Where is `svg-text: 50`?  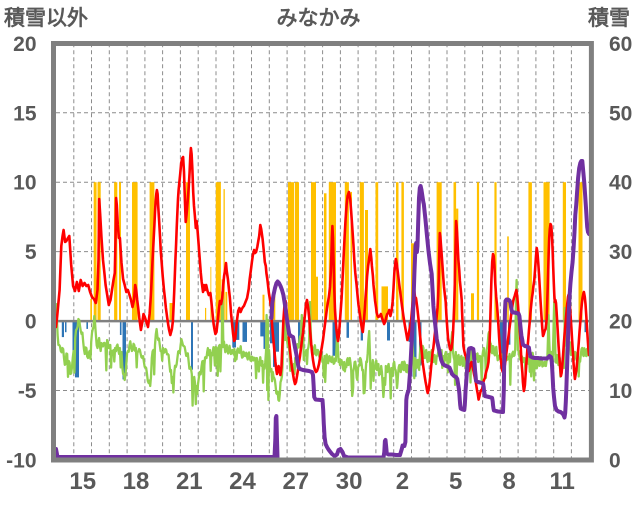 svg-text: 50 is located at coordinates (620, 113).